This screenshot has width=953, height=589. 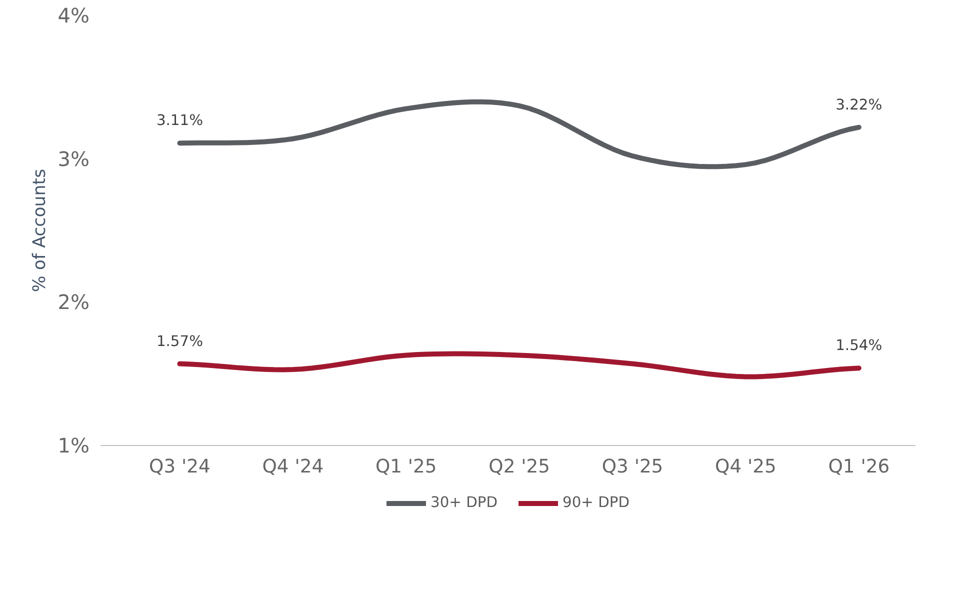 What do you see at coordinates (745, 467) in the screenshot?
I see `x-tick-label: Q4 '25` at bounding box center [745, 467].